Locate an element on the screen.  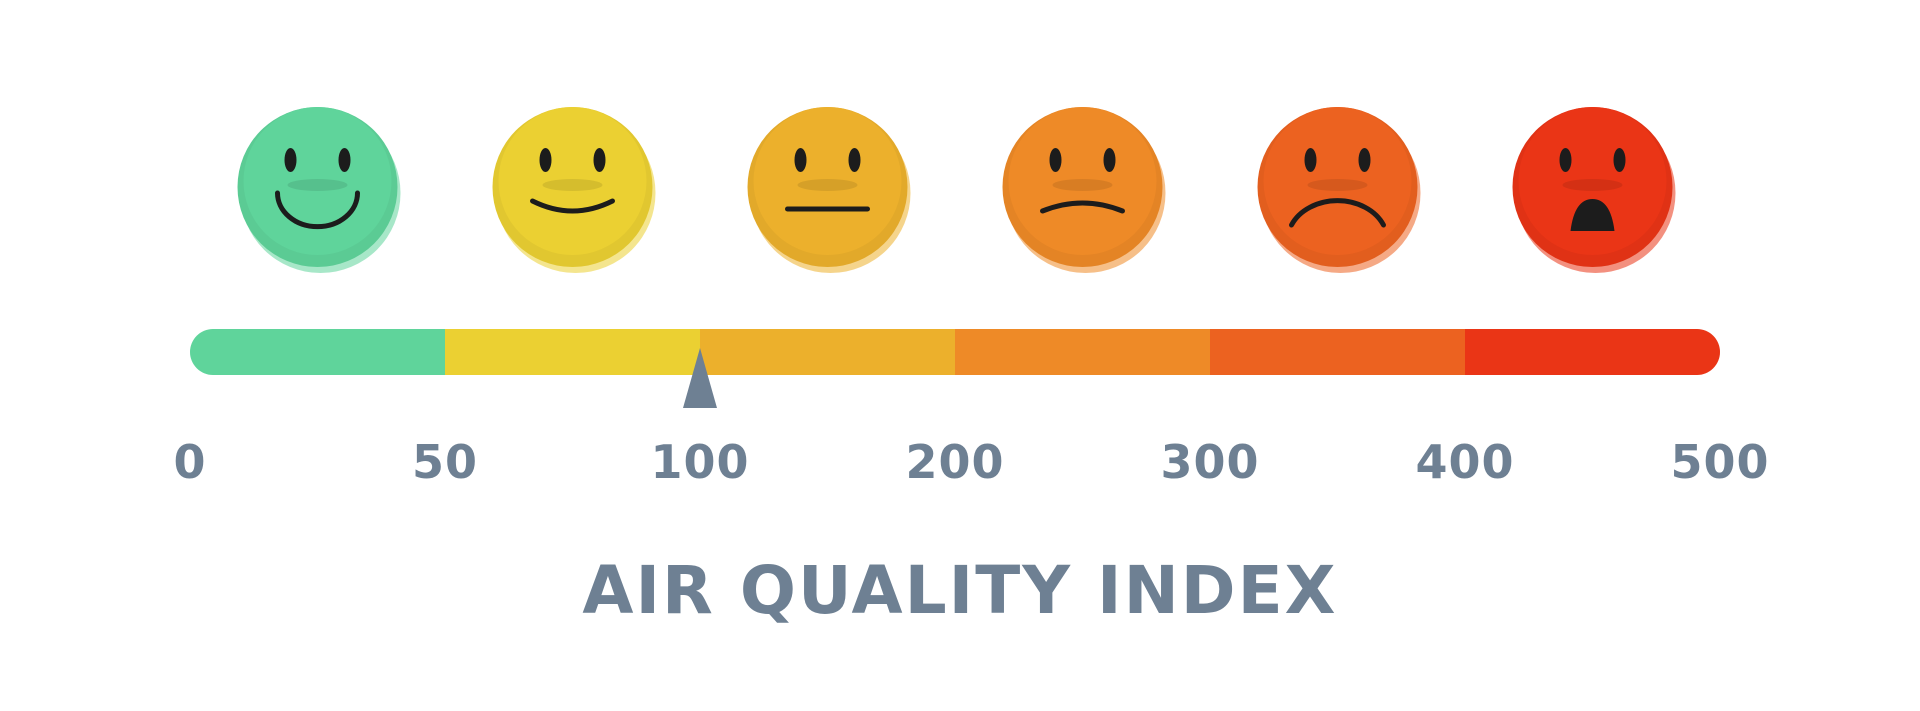
tick-label-400: 400 is located at coordinates (1464, 462).